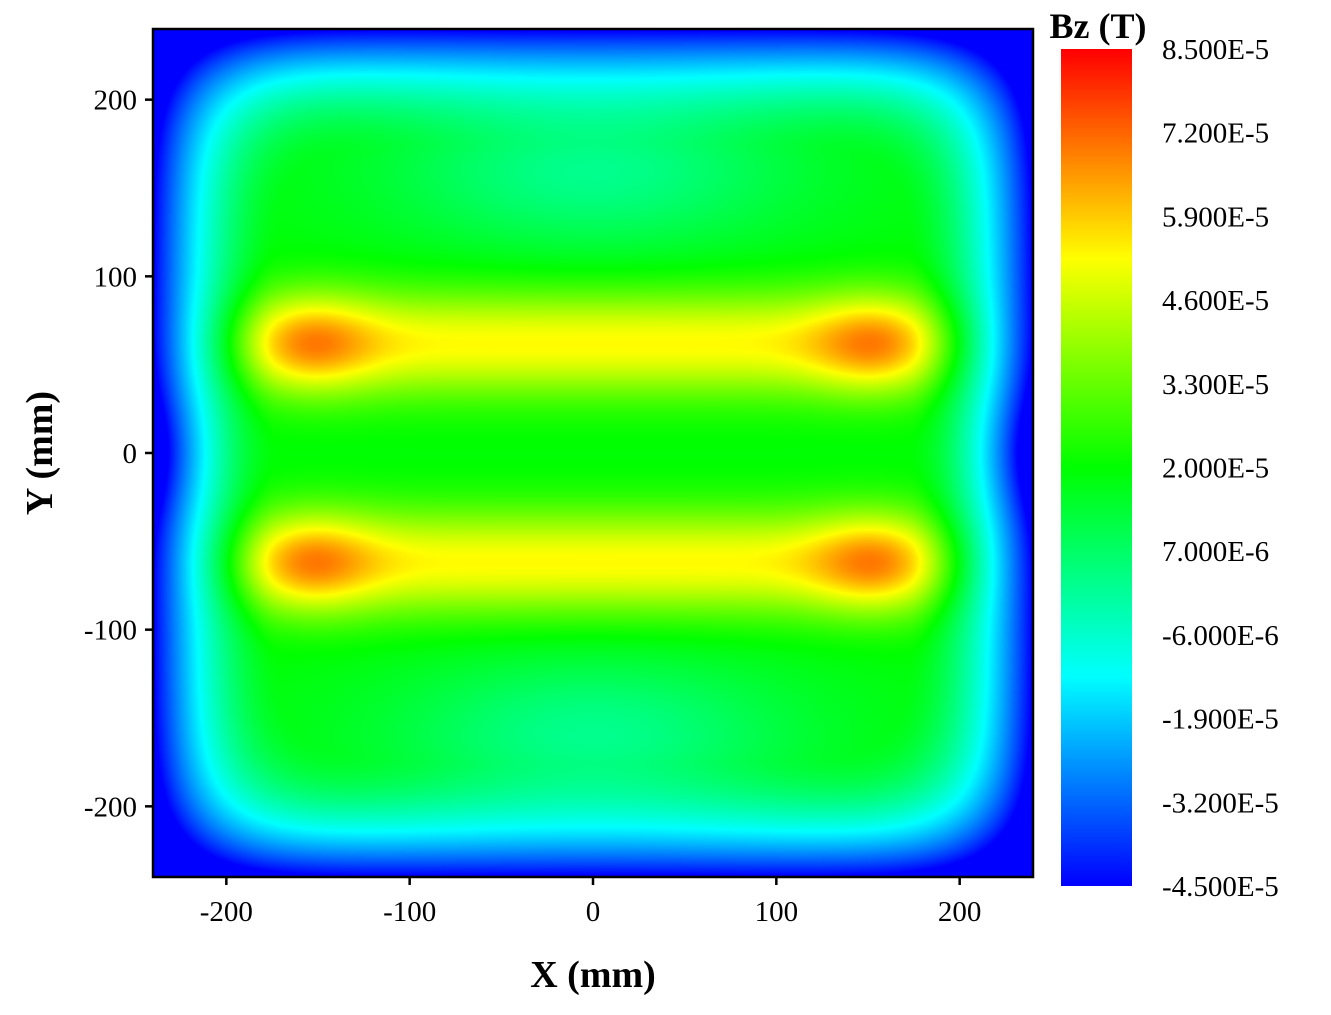 The width and height of the screenshot is (1331, 1015). I want to click on y-tick-label: -100, so click(110, 631).